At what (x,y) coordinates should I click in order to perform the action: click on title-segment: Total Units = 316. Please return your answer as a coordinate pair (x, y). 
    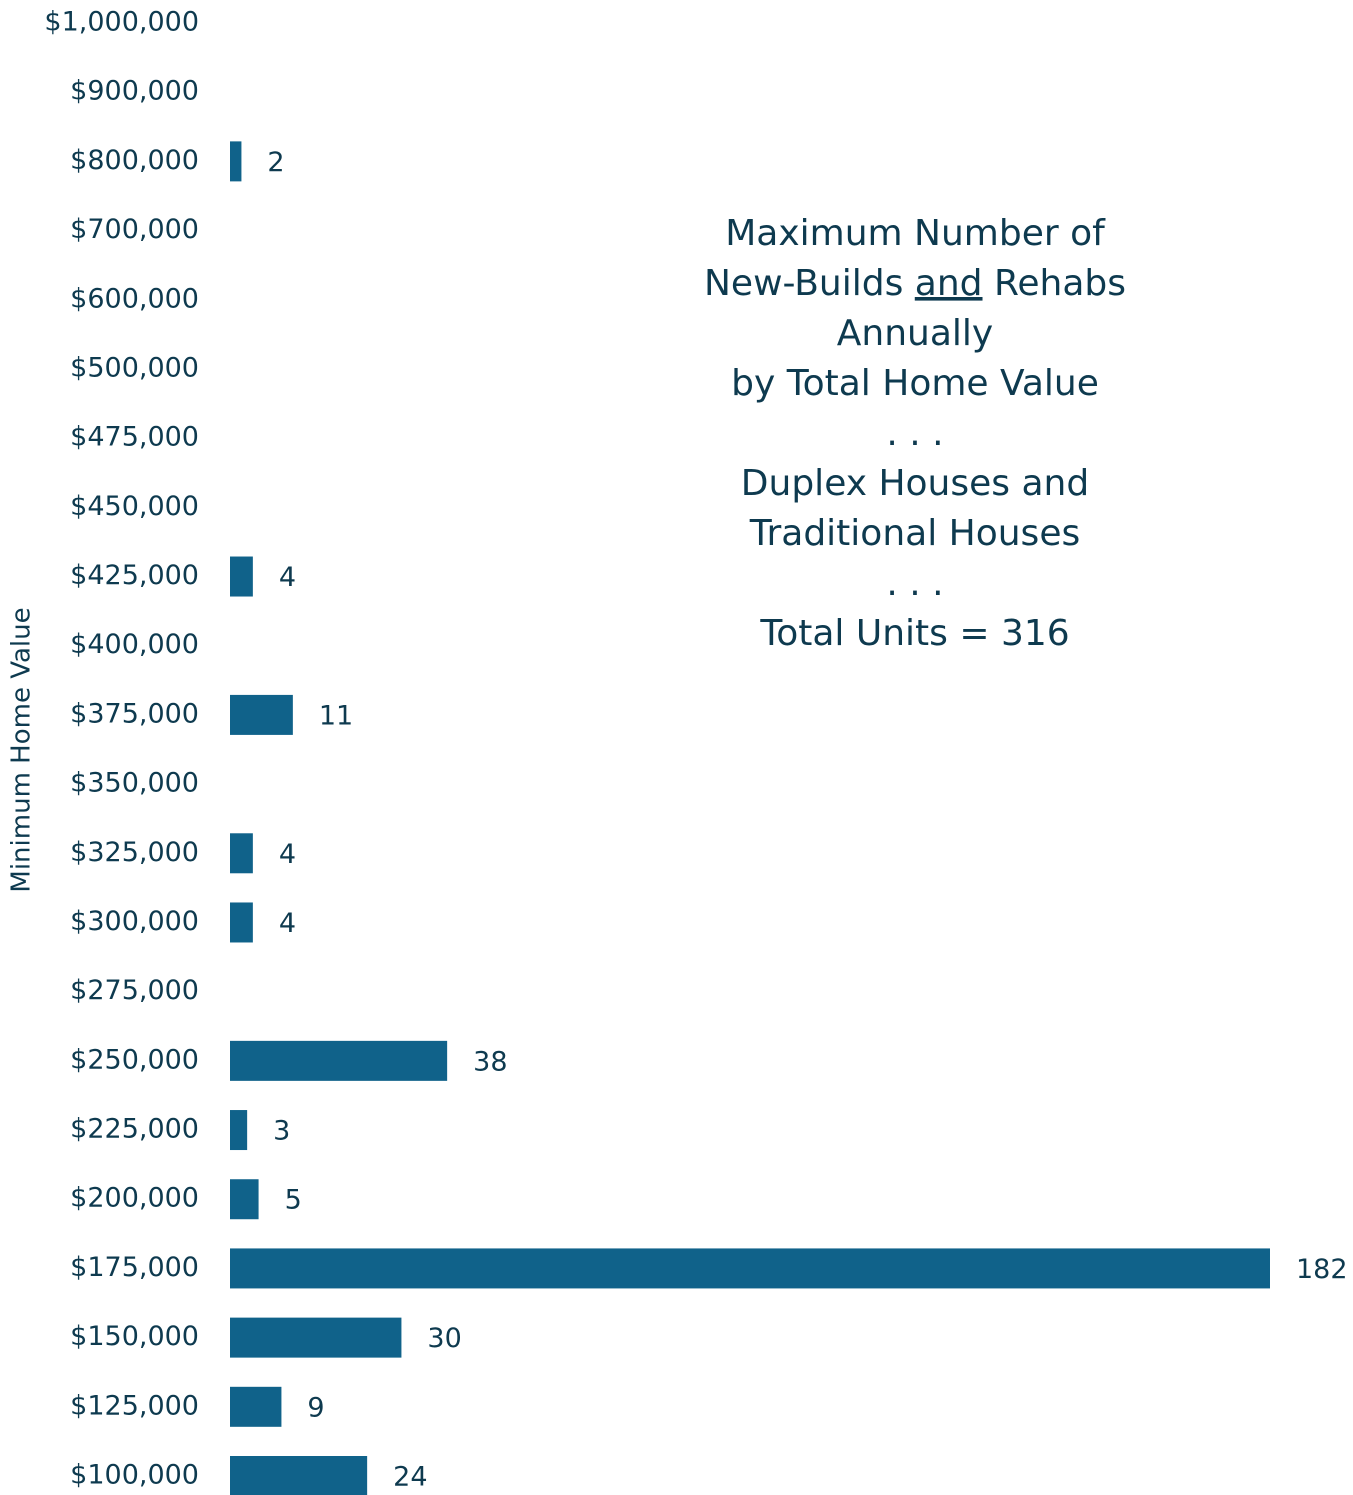
    Looking at the image, I should click on (914, 633).